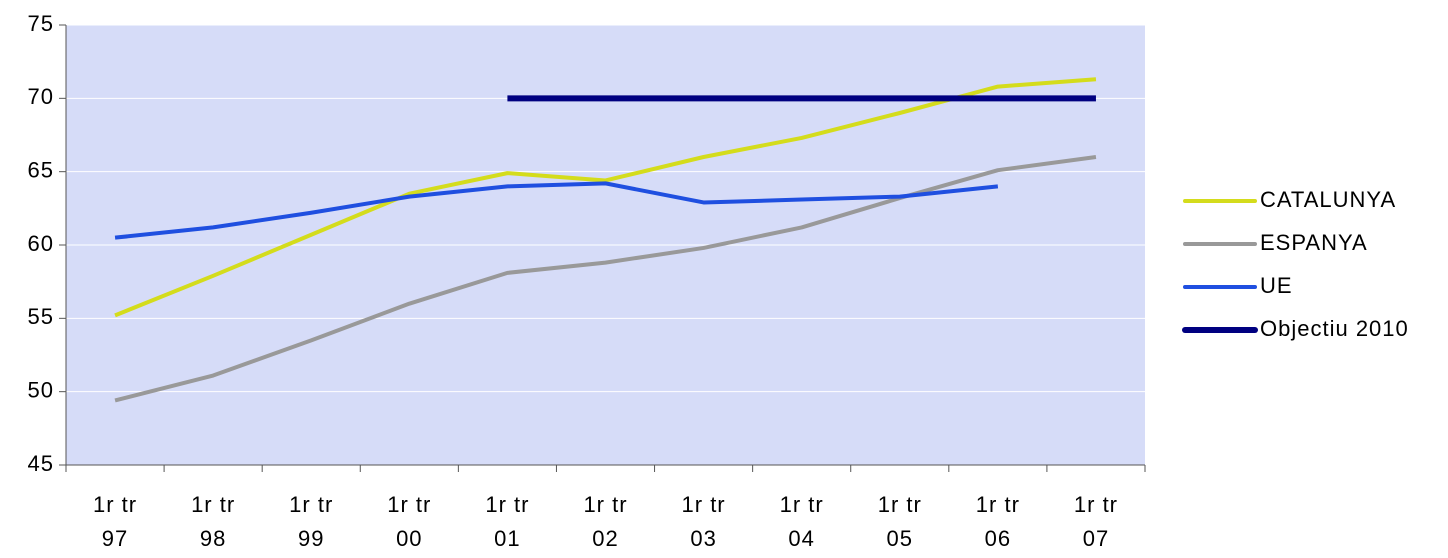  I want to click on x-tick-label: 1r tr 05, so click(899, 521).